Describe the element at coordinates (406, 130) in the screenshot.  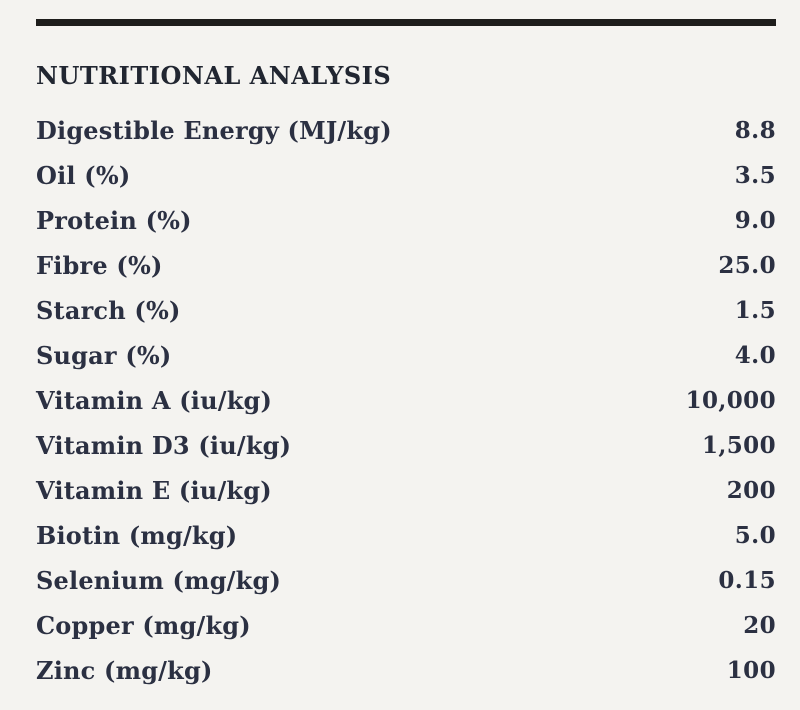
I see `nutrition-row: Digestible Energy (MJ/kg) 8.8` at that location.